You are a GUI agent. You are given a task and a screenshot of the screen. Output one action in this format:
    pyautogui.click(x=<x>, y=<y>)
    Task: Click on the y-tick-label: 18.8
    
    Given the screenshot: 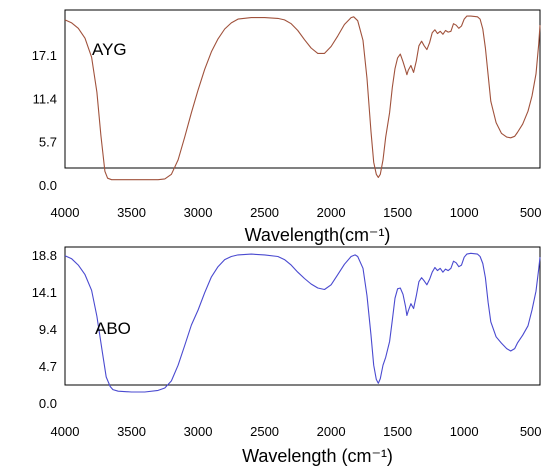 What is the action you would take?
    pyautogui.click(x=44, y=255)
    